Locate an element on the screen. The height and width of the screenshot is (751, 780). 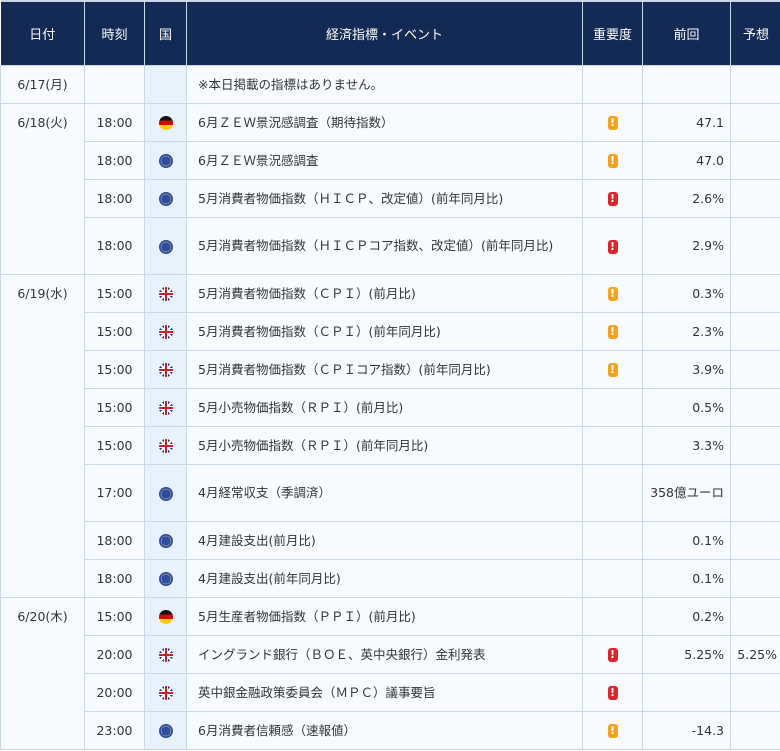
table-row: 18:00 5月消費者物価指数（ＨＩＣＰ、改定値）(前年同月比)! 2.6% is located at coordinates (390, 198).